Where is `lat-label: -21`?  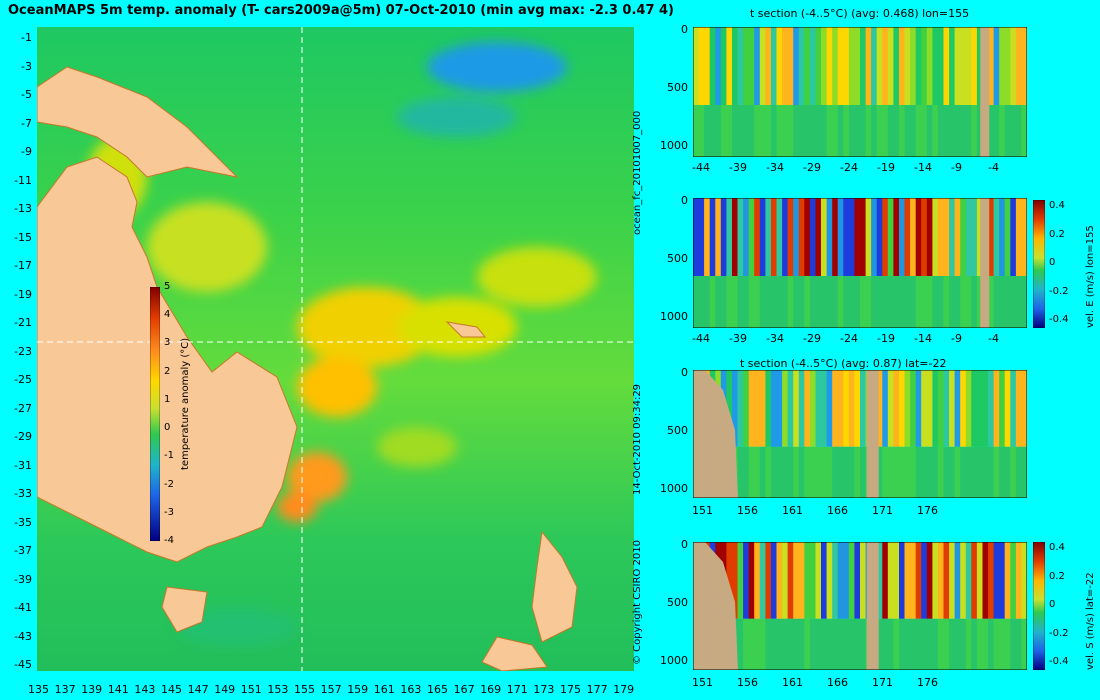 lat-label: -21 is located at coordinates (23, 322).